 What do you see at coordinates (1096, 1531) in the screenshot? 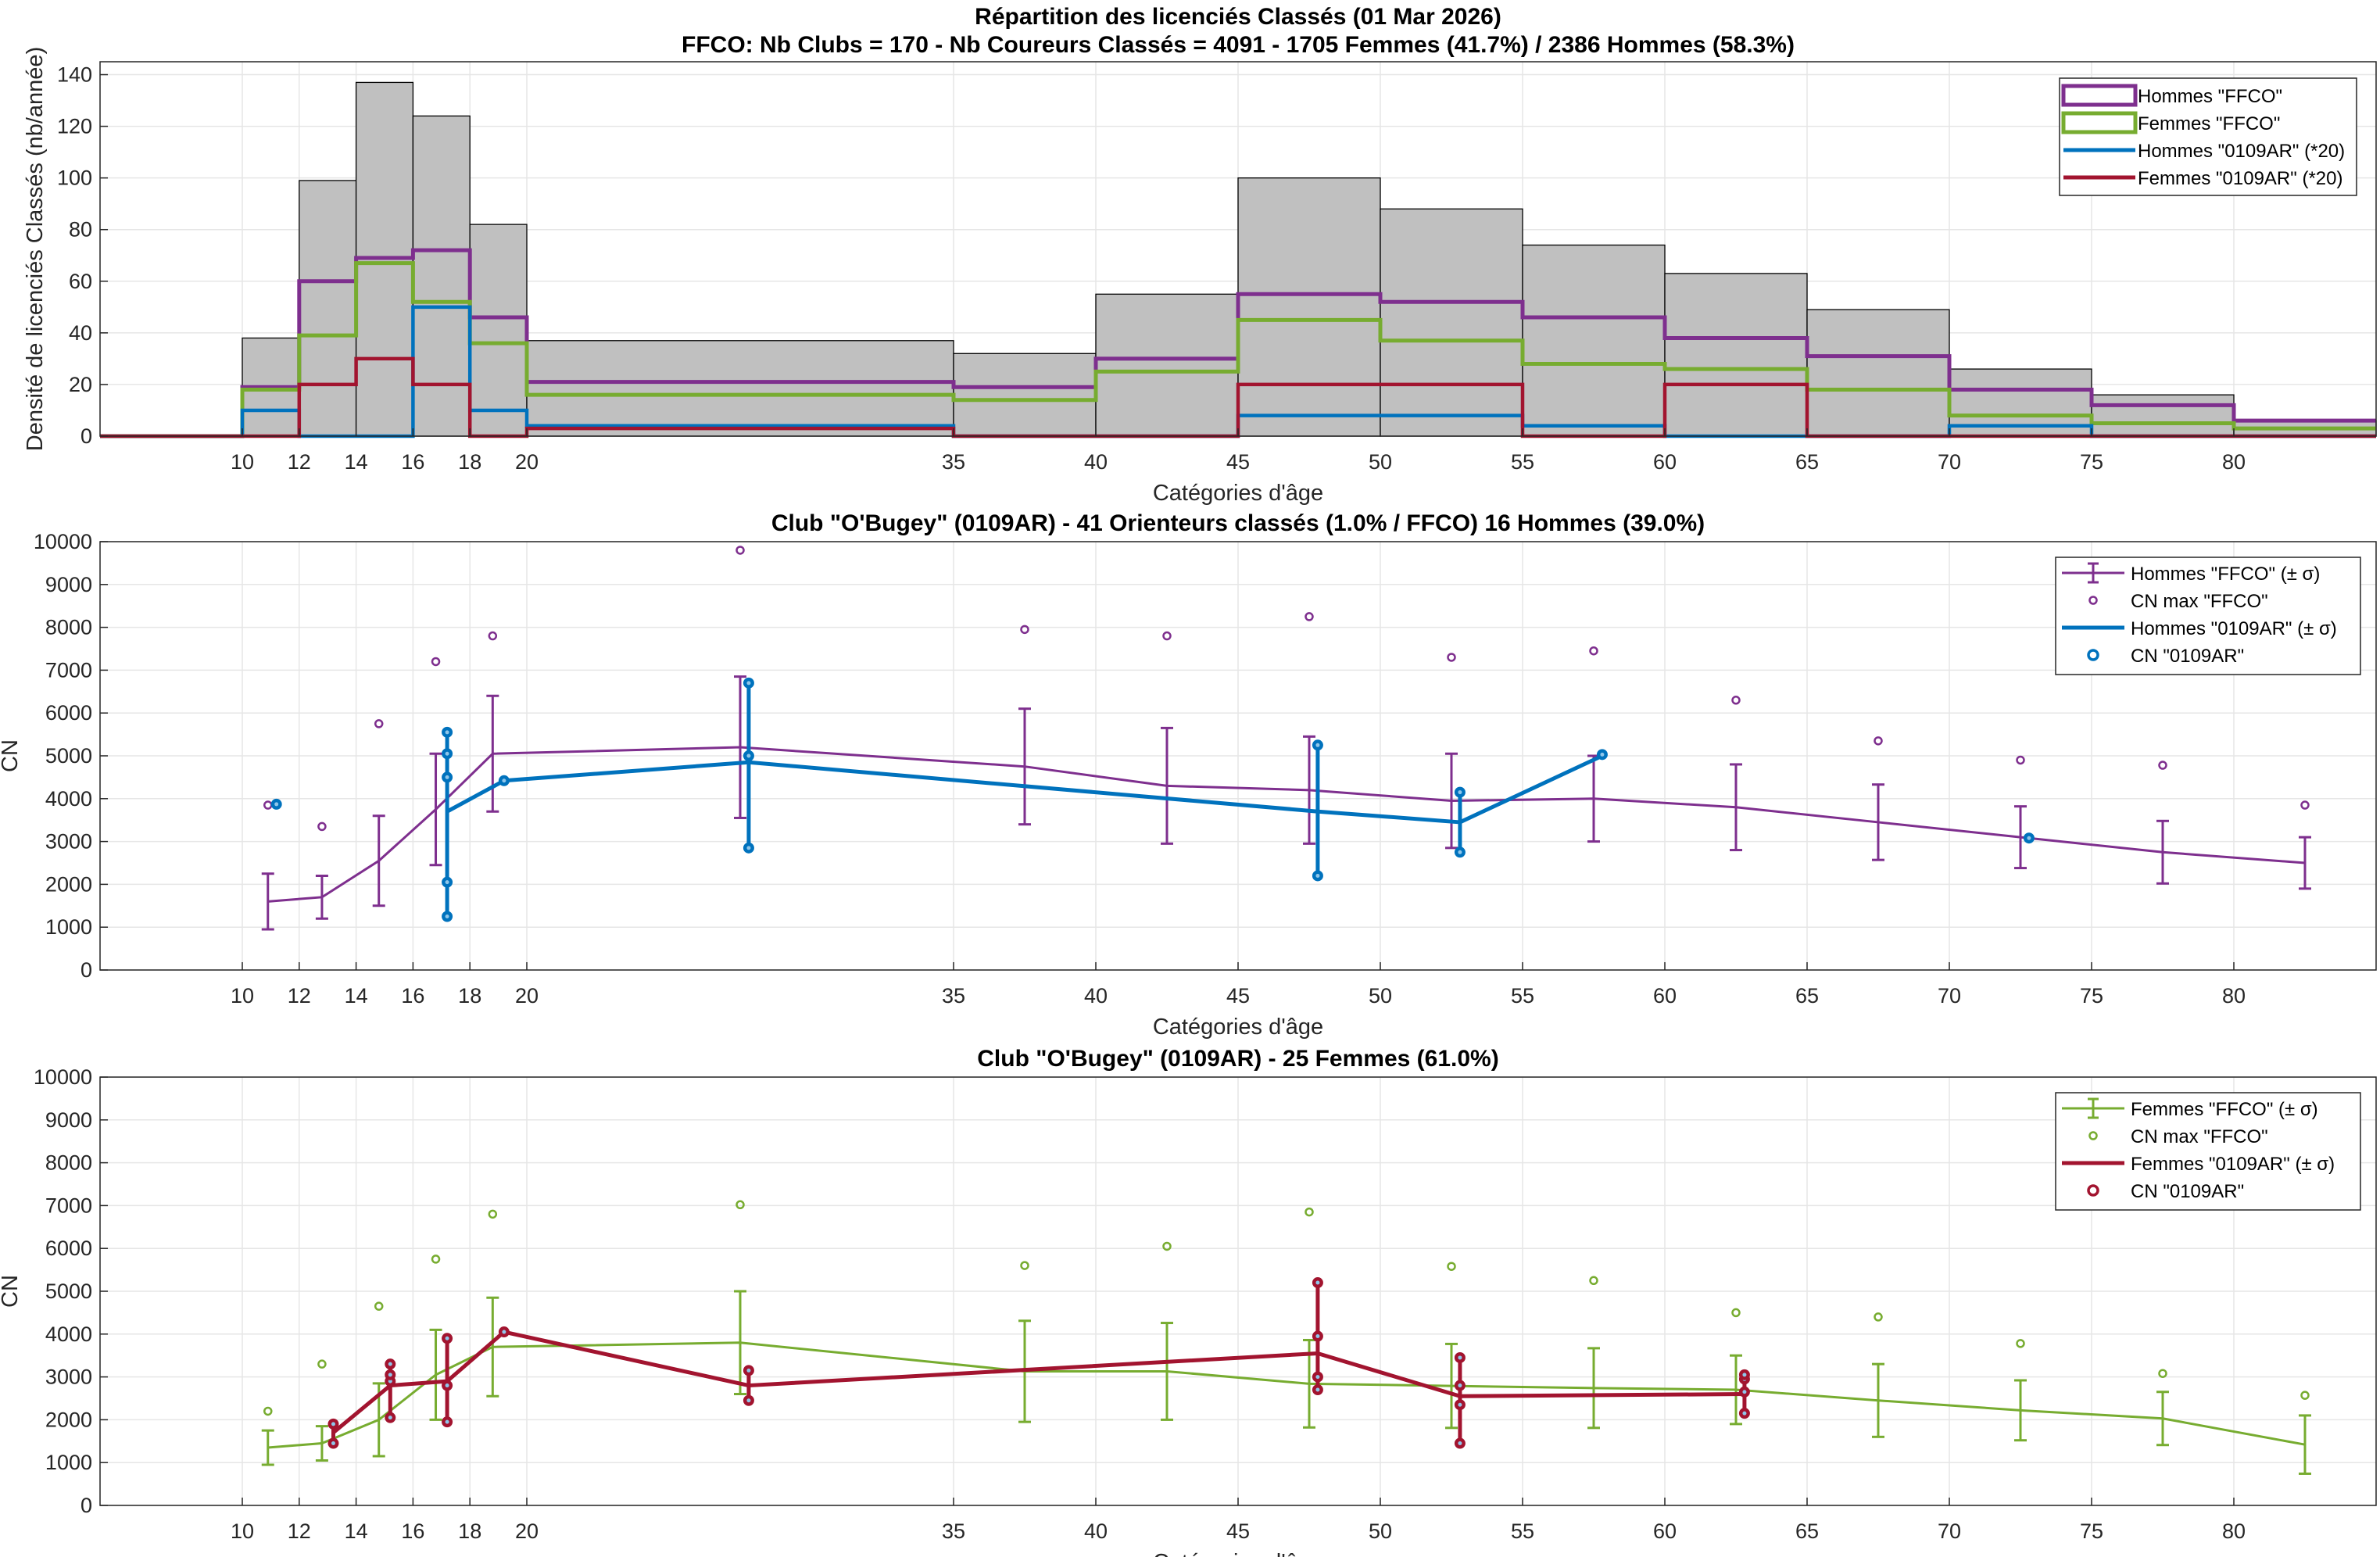
I see `x-tick-label: 40` at bounding box center [1096, 1531].